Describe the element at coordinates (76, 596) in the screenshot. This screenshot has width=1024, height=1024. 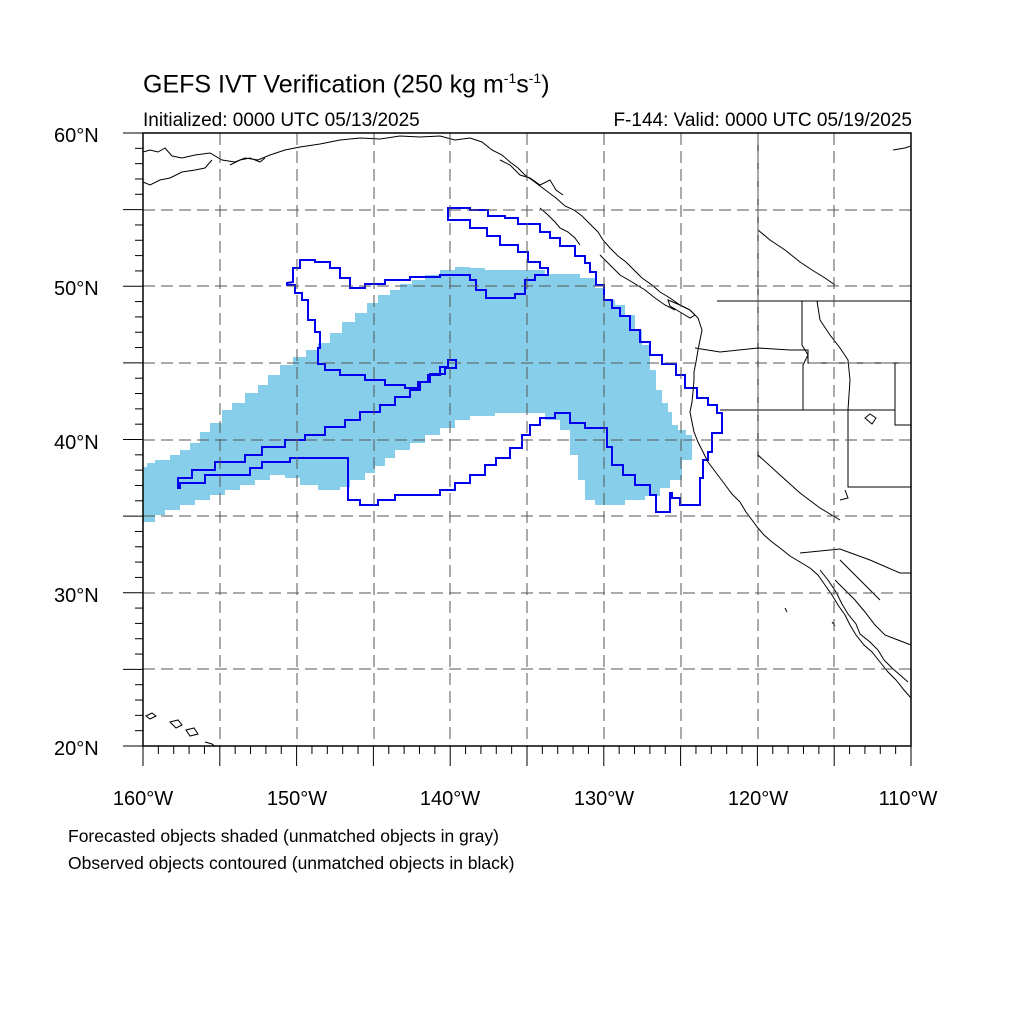
I see `lat-label-30: 30°N` at that location.